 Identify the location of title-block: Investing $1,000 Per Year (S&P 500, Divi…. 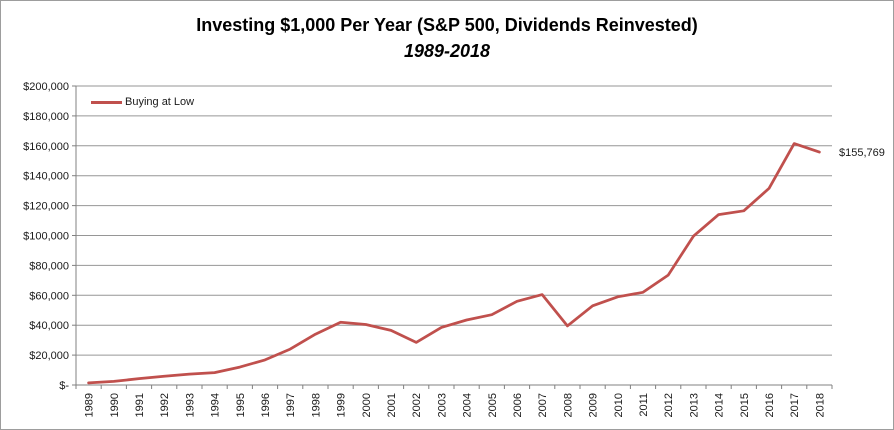
(447, 38).